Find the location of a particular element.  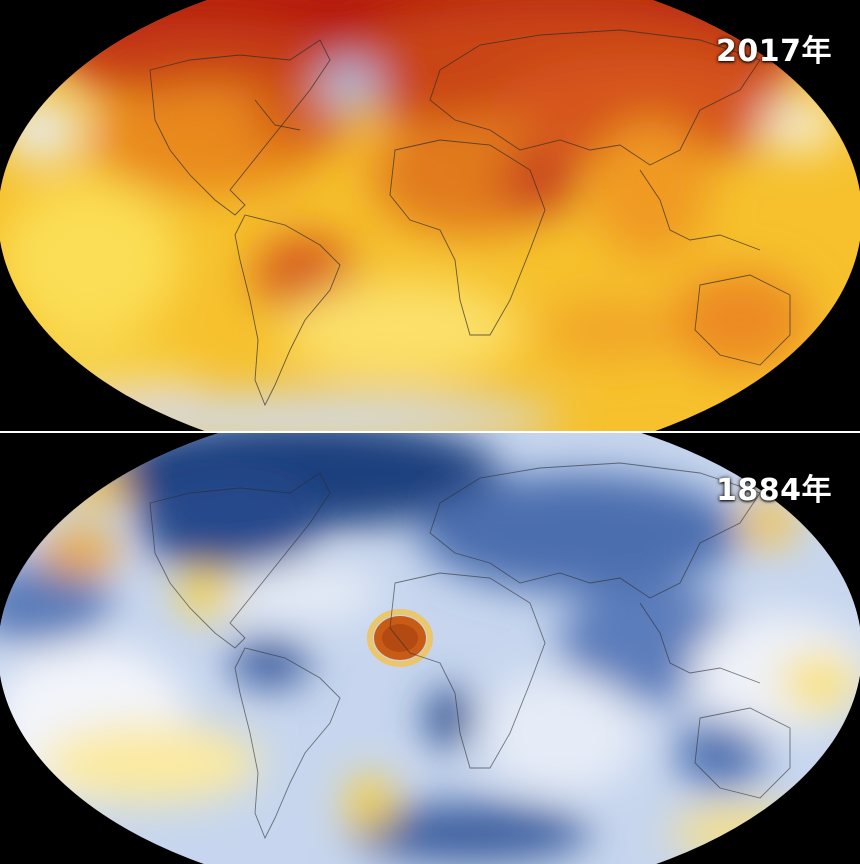

year-label-2017: 2017年 is located at coordinates (774, 51).